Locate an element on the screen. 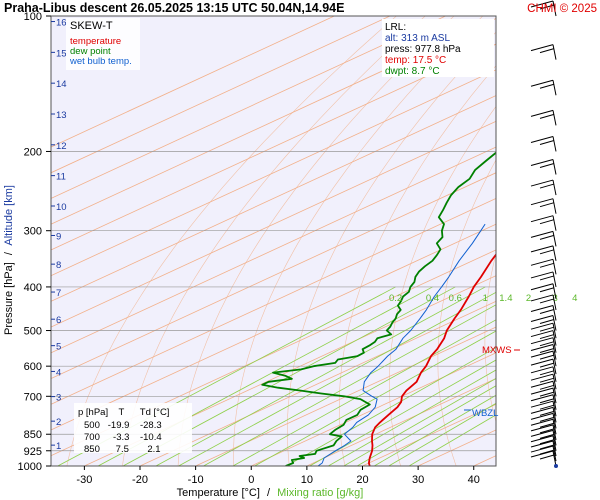  lrl-dwpt: dwpt: 8.7 °C is located at coordinates (412, 71).